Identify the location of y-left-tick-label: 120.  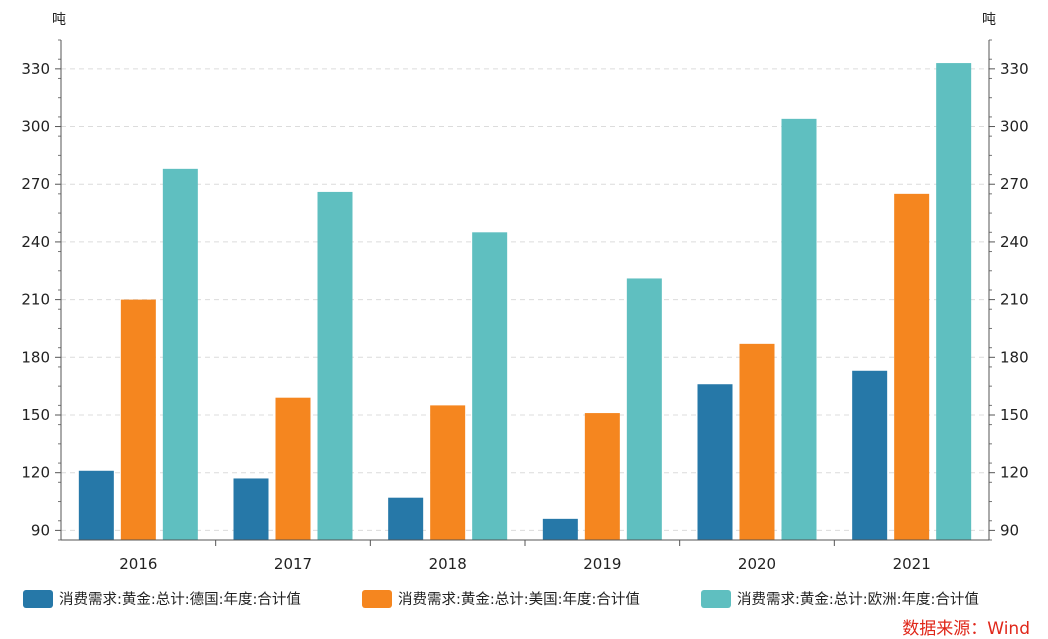
(35, 473).